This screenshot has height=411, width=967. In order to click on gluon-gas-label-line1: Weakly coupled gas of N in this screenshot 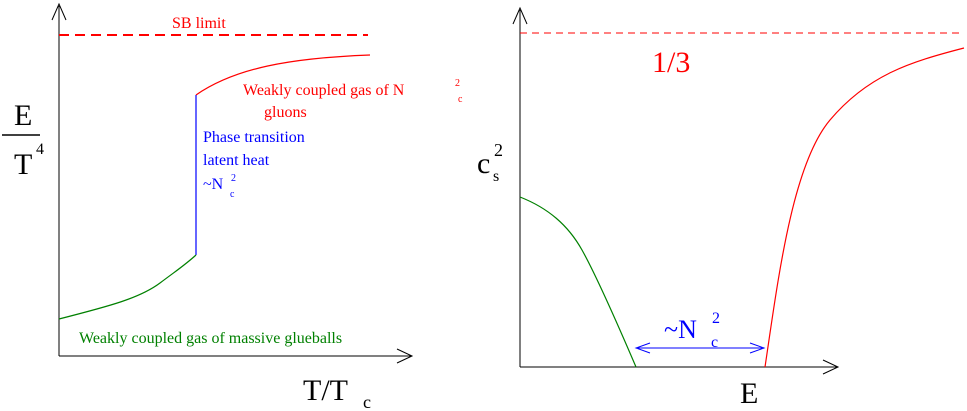, I will do `click(324, 90)`.